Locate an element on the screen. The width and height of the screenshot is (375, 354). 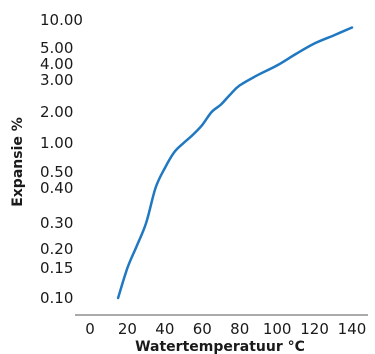
x-tick-label: 40 is located at coordinates (164, 329).